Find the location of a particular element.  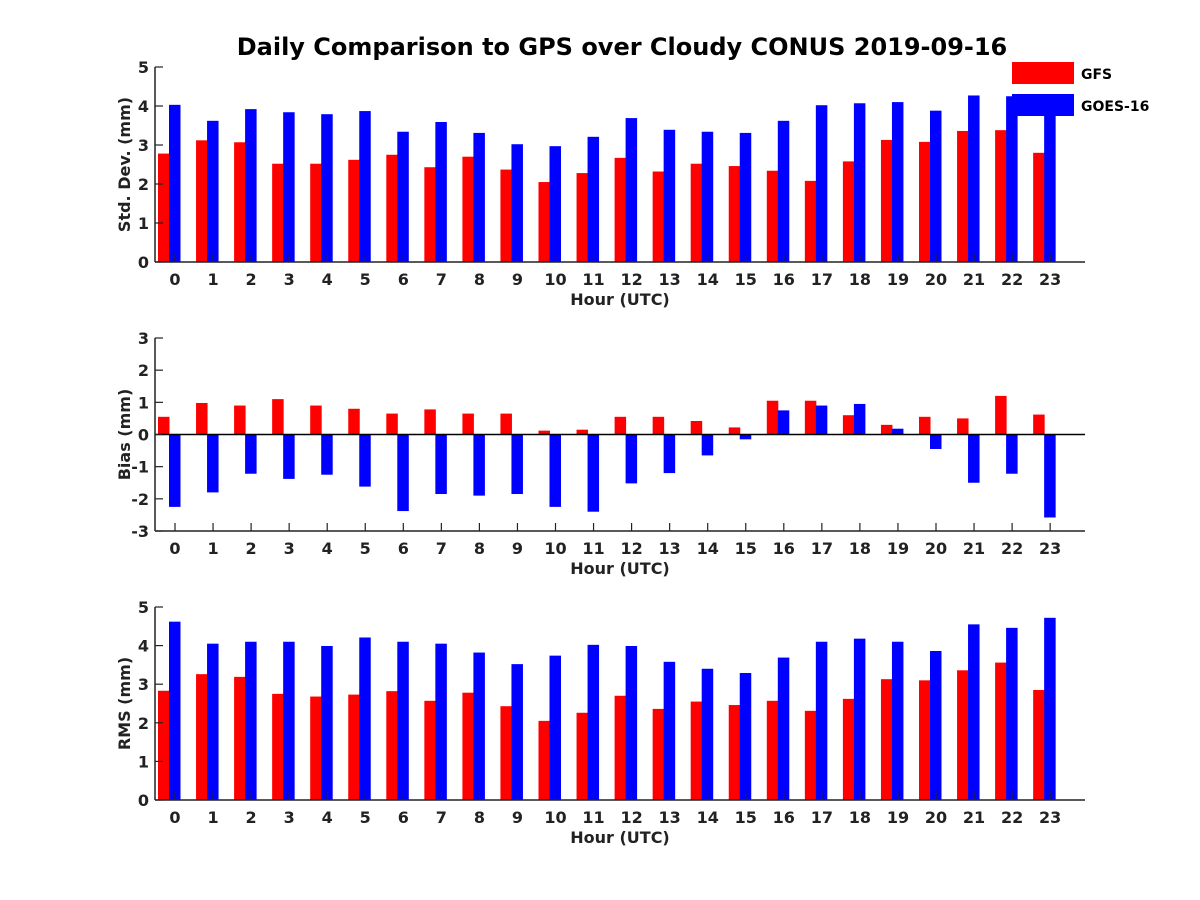

x-tick-label: 13 is located at coordinates (670, 548).